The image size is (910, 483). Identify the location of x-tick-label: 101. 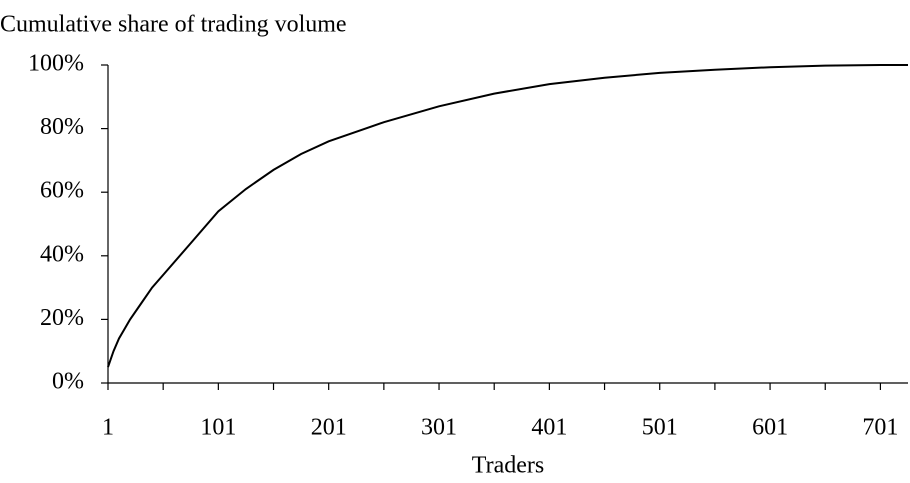
(218, 428).